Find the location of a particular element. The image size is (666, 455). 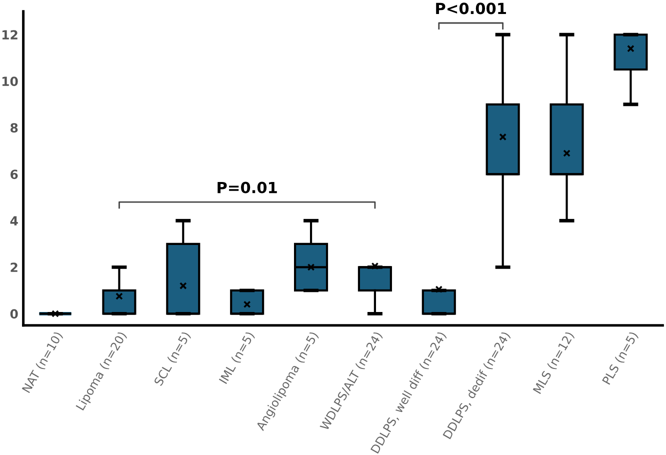

annotation: P=0.01 is located at coordinates (247, 188).